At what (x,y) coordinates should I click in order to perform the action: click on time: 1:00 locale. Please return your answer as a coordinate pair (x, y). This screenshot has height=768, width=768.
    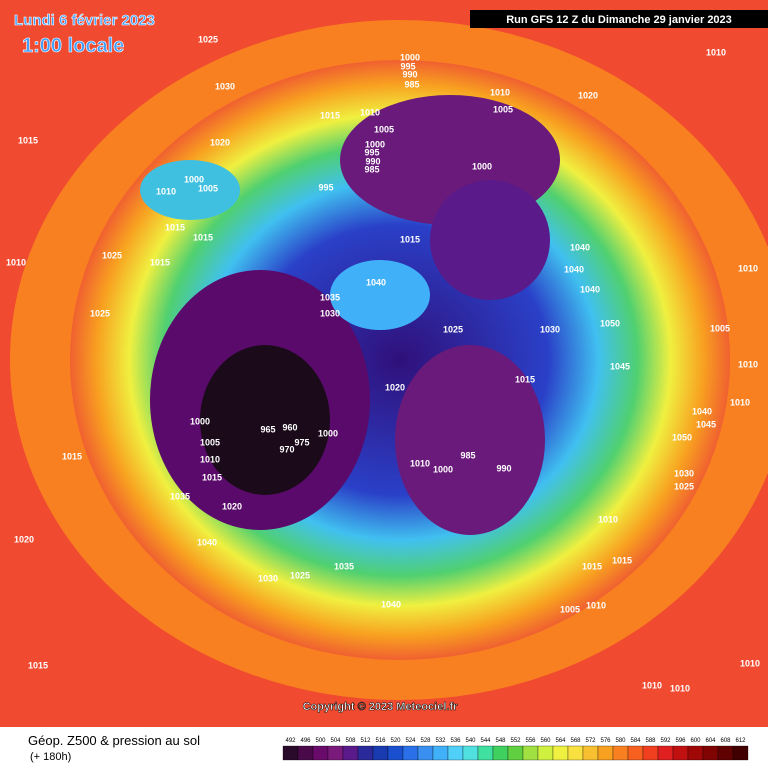
    Looking at the image, I should click on (73, 46).